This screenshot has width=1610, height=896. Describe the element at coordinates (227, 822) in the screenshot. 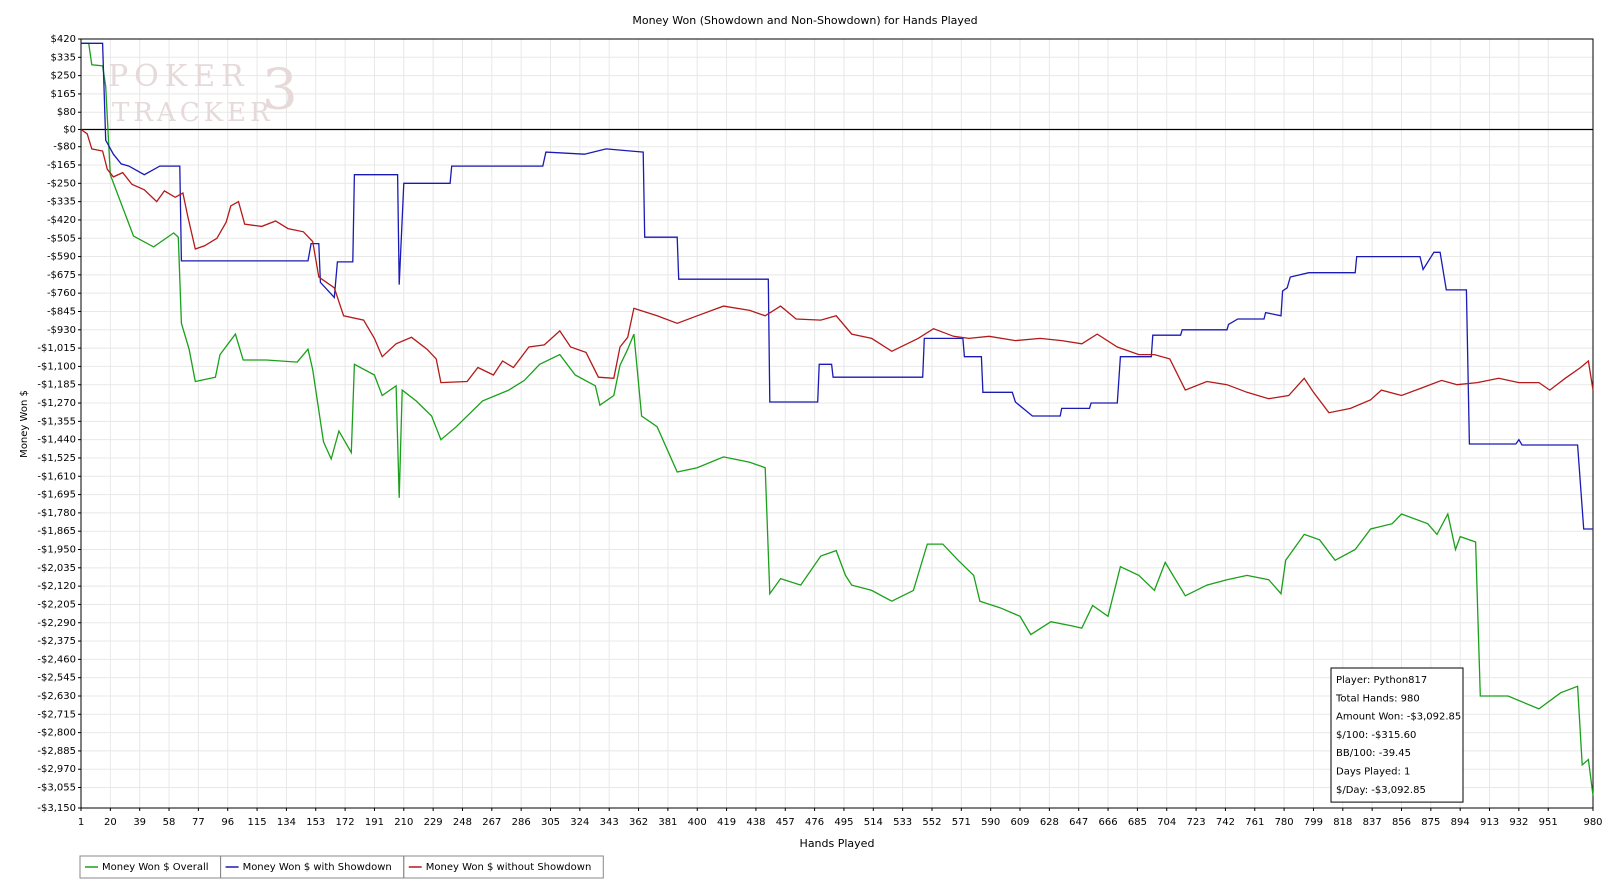

I see `x-tick-label: 96` at that location.